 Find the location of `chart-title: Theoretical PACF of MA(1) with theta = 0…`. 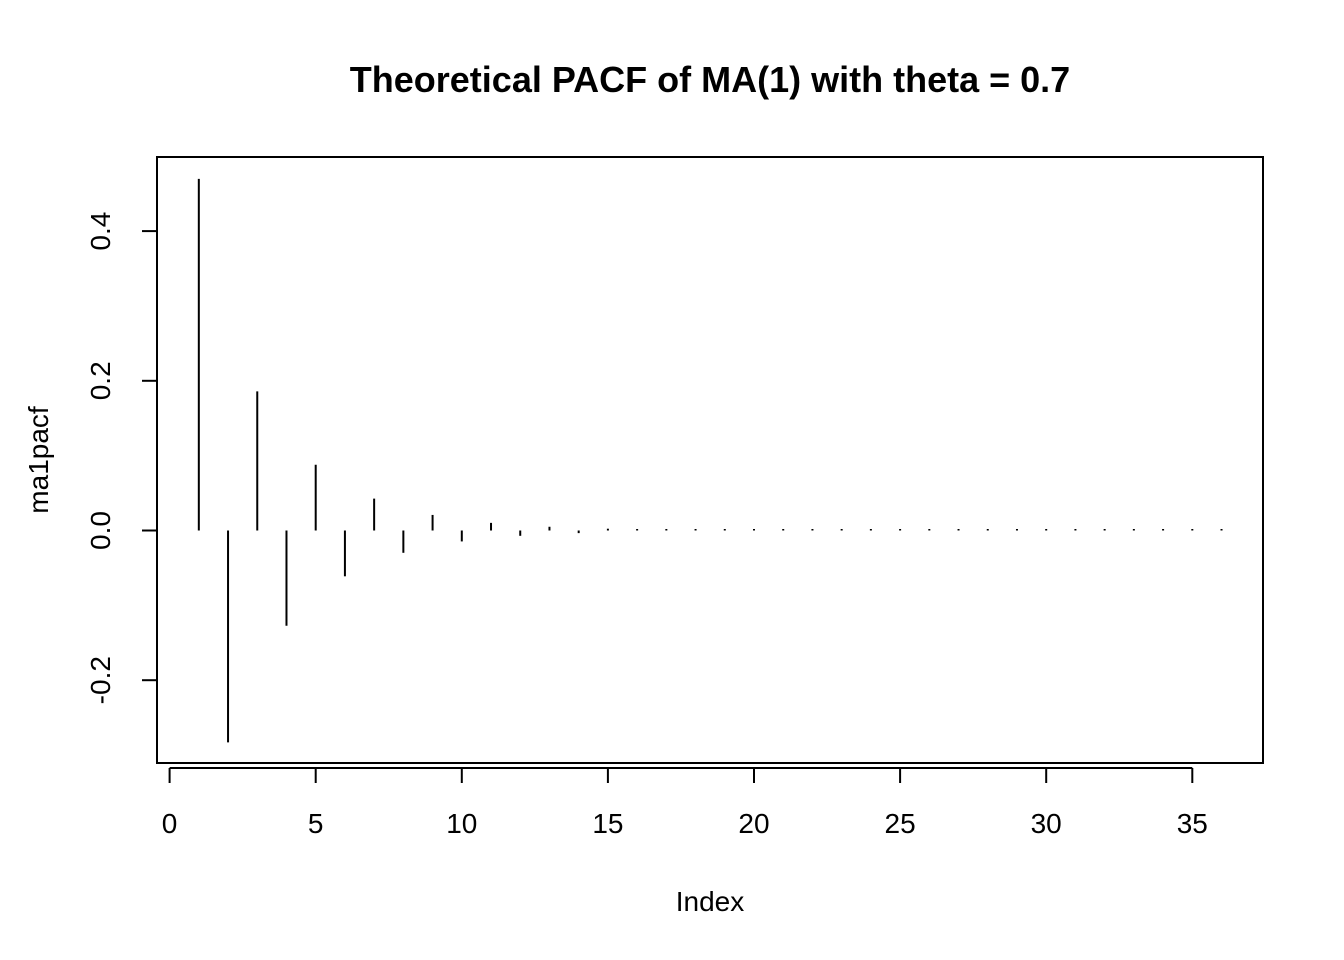

chart-title: Theoretical PACF of MA(1) with theta = 0… is located at coordinates (710, 79).